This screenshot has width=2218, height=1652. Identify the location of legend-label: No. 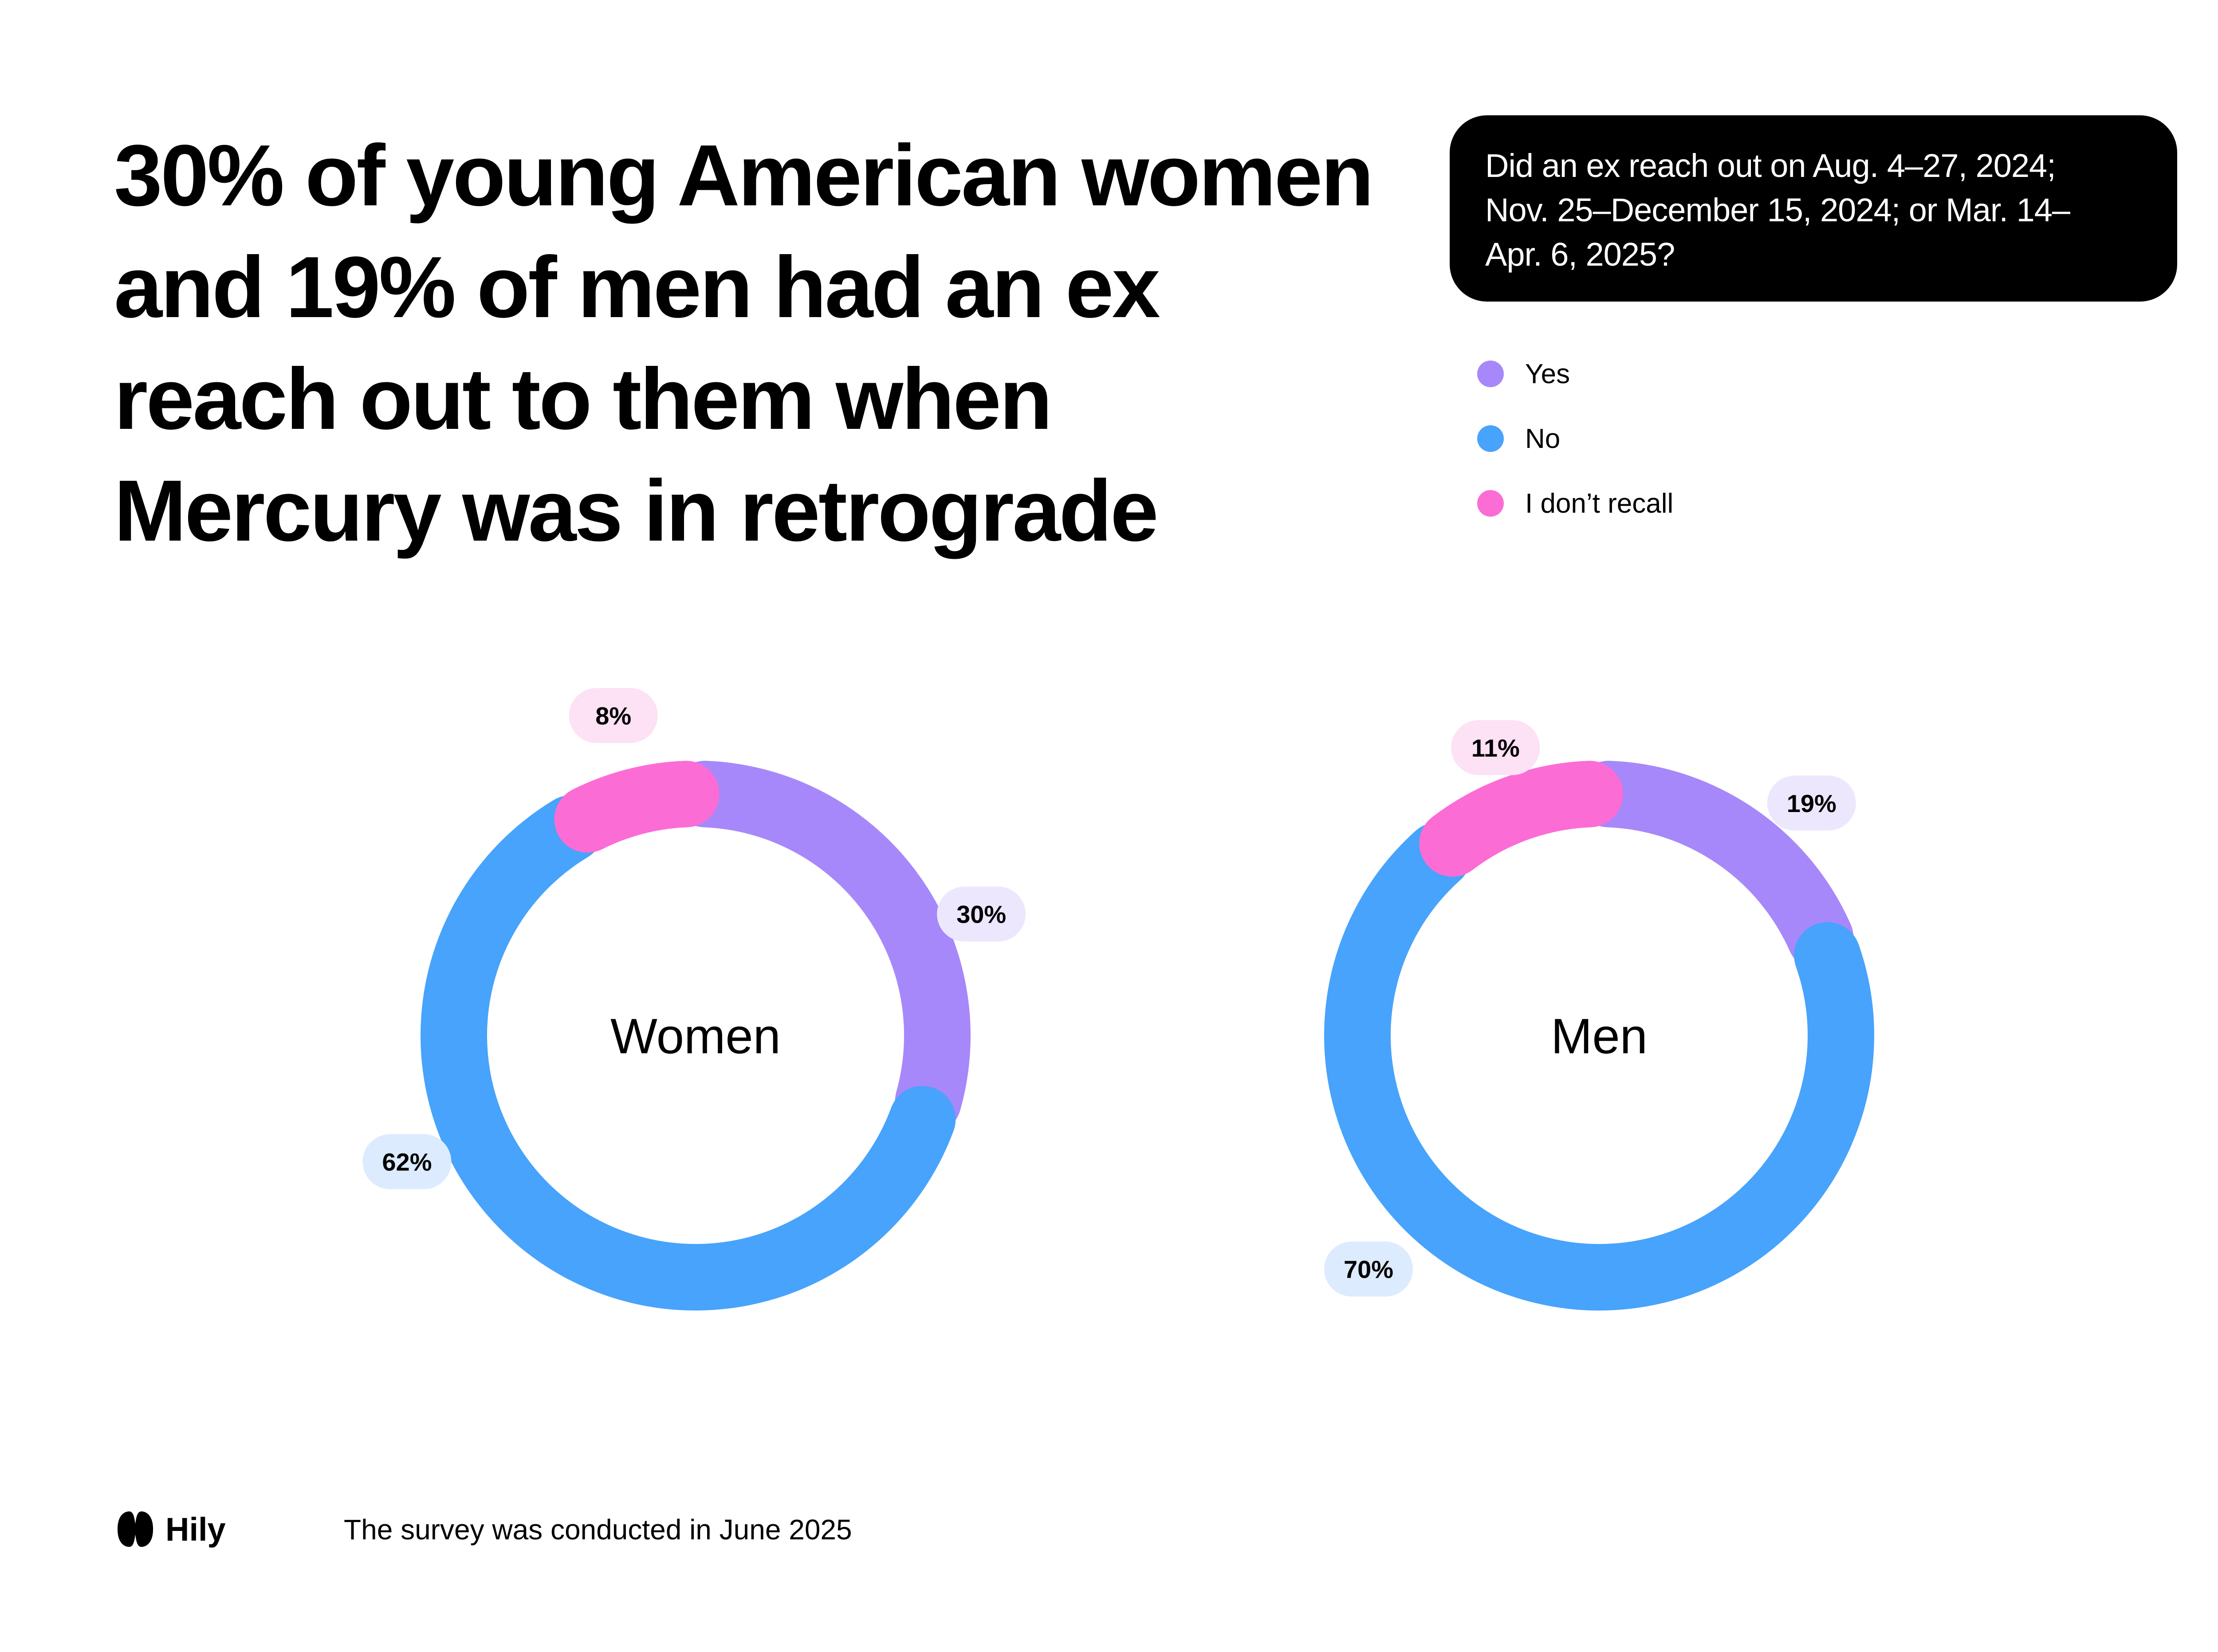
(1543, 439).